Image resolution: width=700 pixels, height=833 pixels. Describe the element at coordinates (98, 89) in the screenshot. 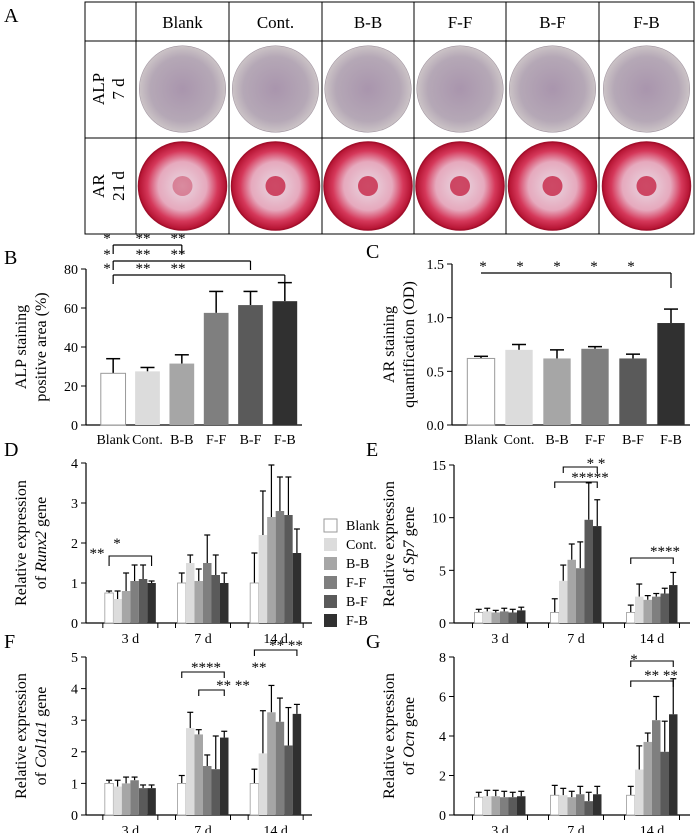

I see `row-label-alp: ALP` at that location.